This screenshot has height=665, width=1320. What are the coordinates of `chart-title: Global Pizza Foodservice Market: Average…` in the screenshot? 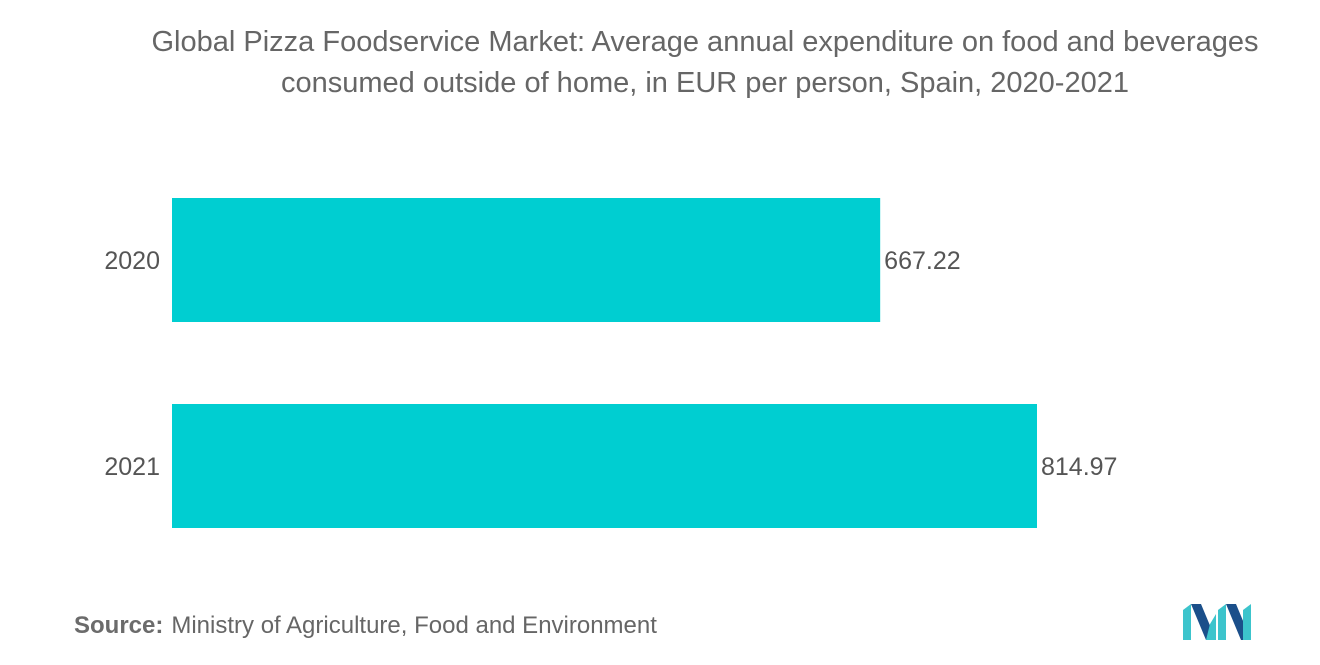 It's located at (705, 62).